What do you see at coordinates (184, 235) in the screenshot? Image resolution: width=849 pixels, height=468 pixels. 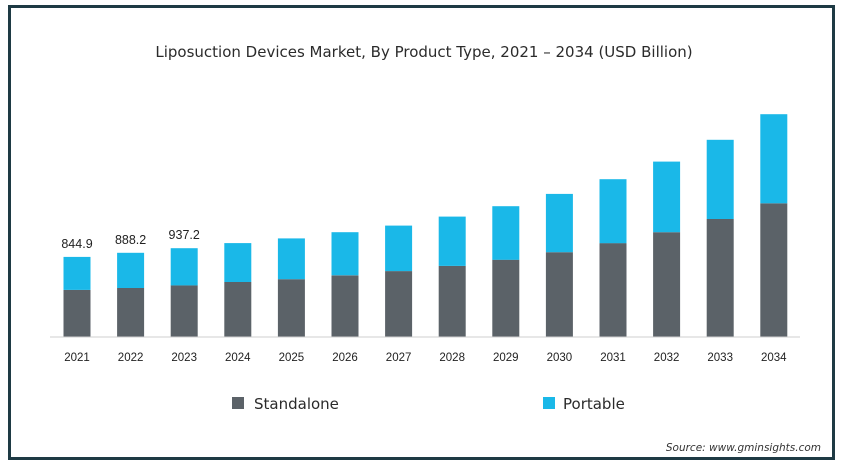 I see `data-label-2023: 937.2` at bounding box center [184, 235].